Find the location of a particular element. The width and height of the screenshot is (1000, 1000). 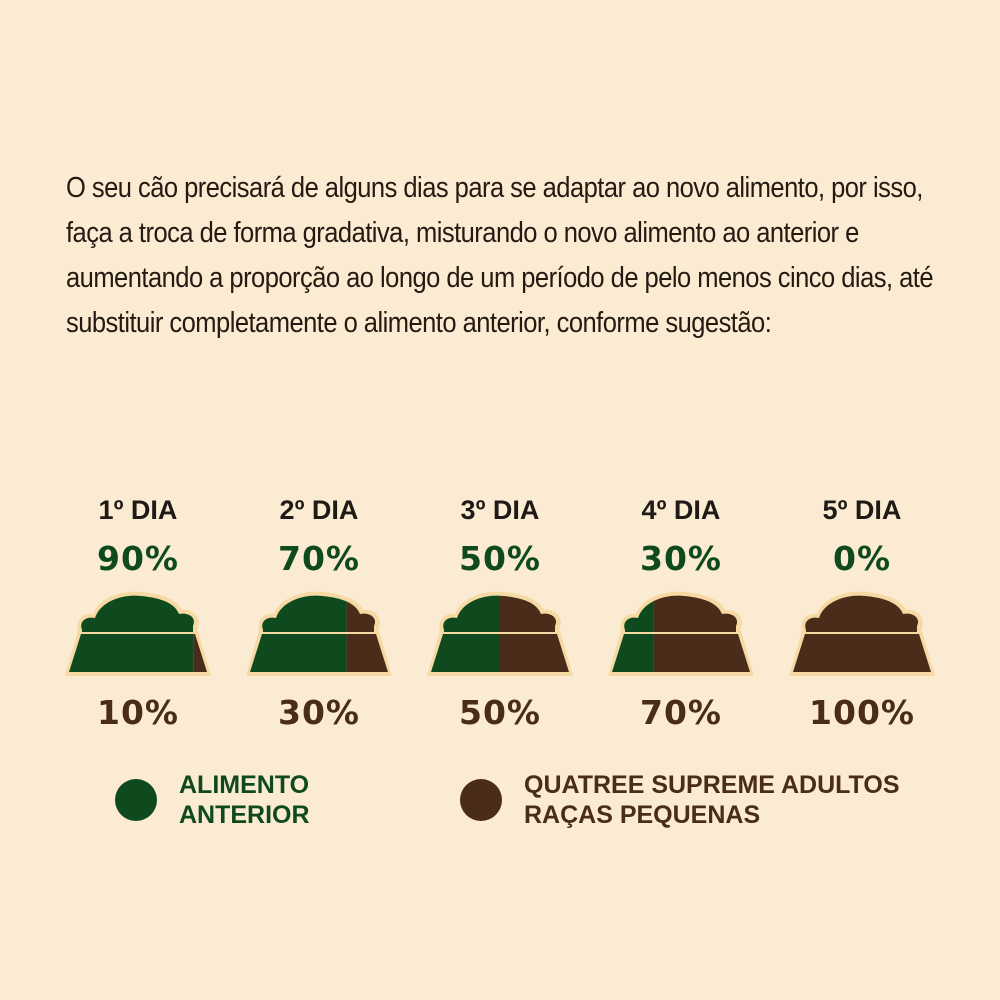

new-food-percentage: 70% is located at coordinates (681, 712).